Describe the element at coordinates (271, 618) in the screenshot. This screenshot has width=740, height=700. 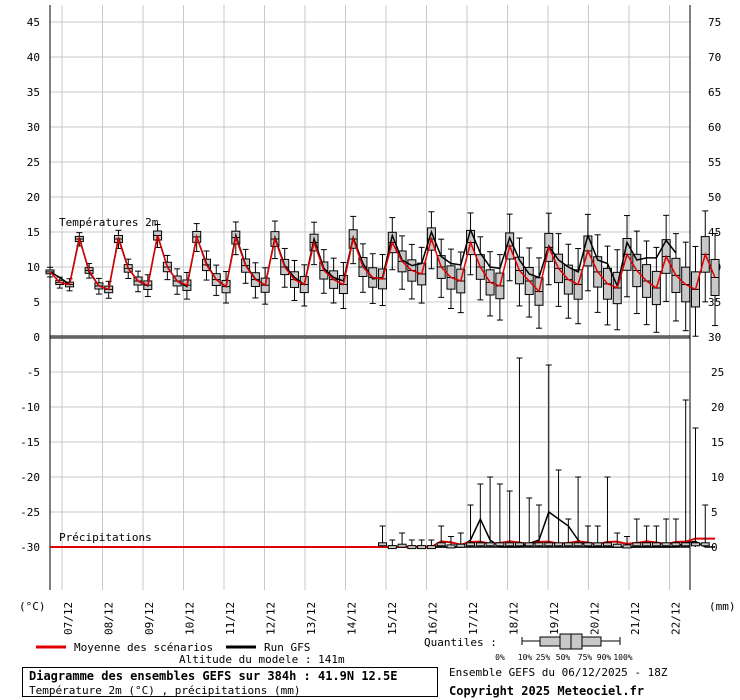
I see `x-date-label: 12/12` at that location.